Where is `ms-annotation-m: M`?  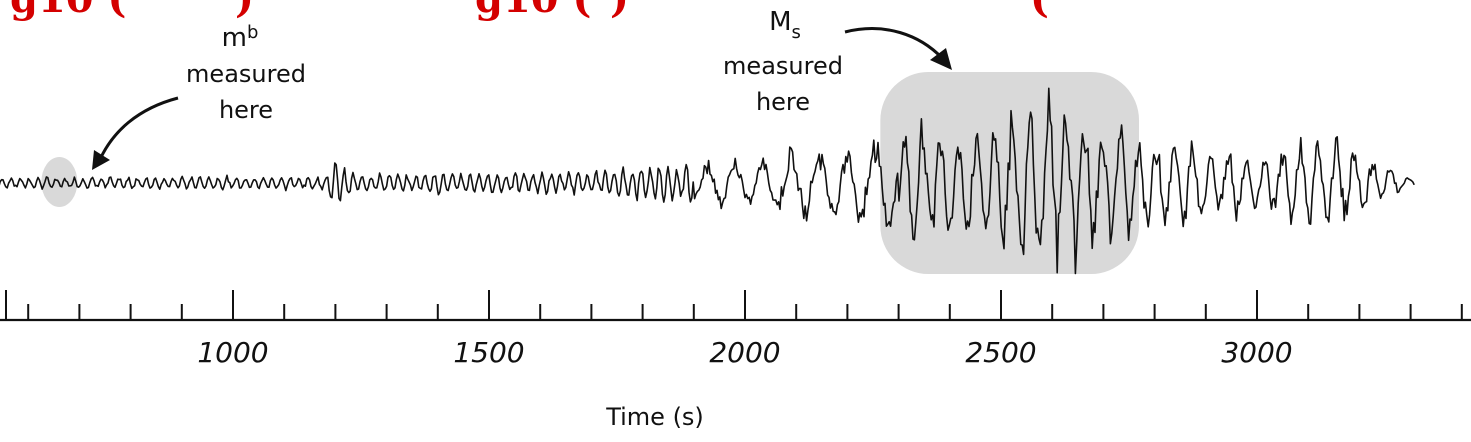
ms-annotation-m: M is located at coordinates (780, 22).